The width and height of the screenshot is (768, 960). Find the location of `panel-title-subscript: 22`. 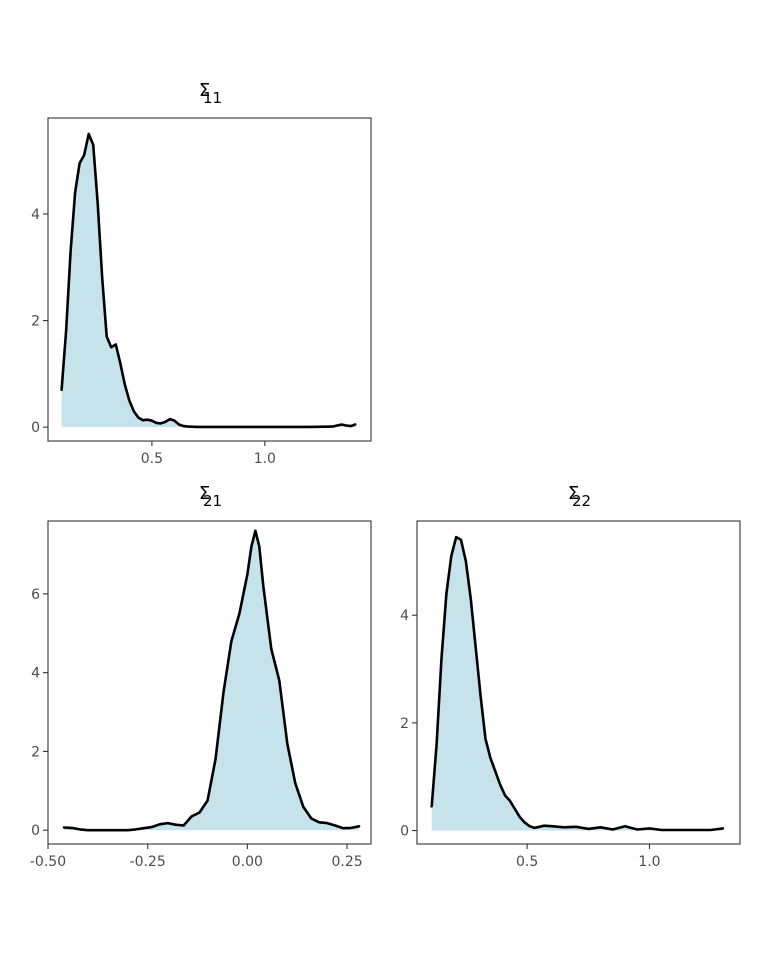

panel-title-subscript: 22 is located at coordinates (581, 501).